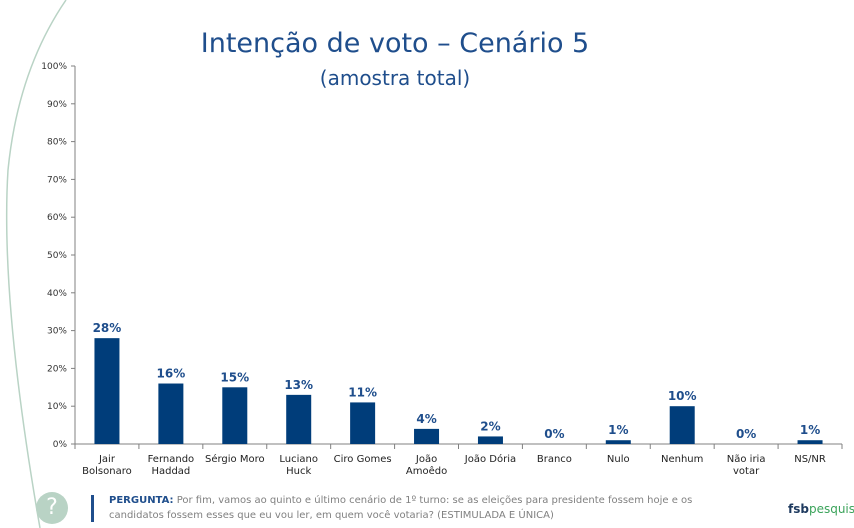  I want to click on data-label: 10%, so click(682, 396).